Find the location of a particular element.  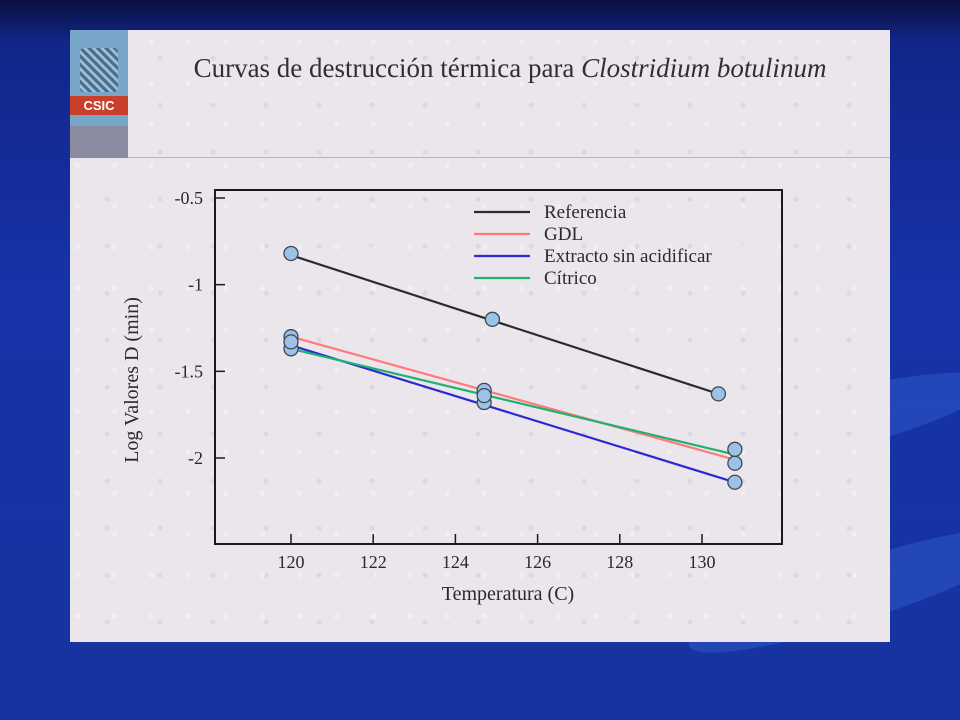

x-tick-label: 124 is located at coordinates (455, 562).